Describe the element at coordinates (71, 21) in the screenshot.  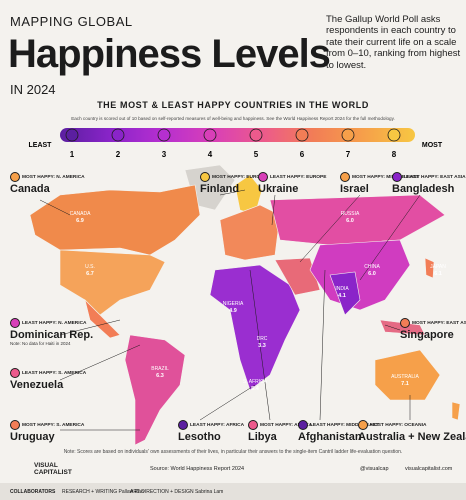
I see `kicker: MAPPING GLOBAL` at that location.